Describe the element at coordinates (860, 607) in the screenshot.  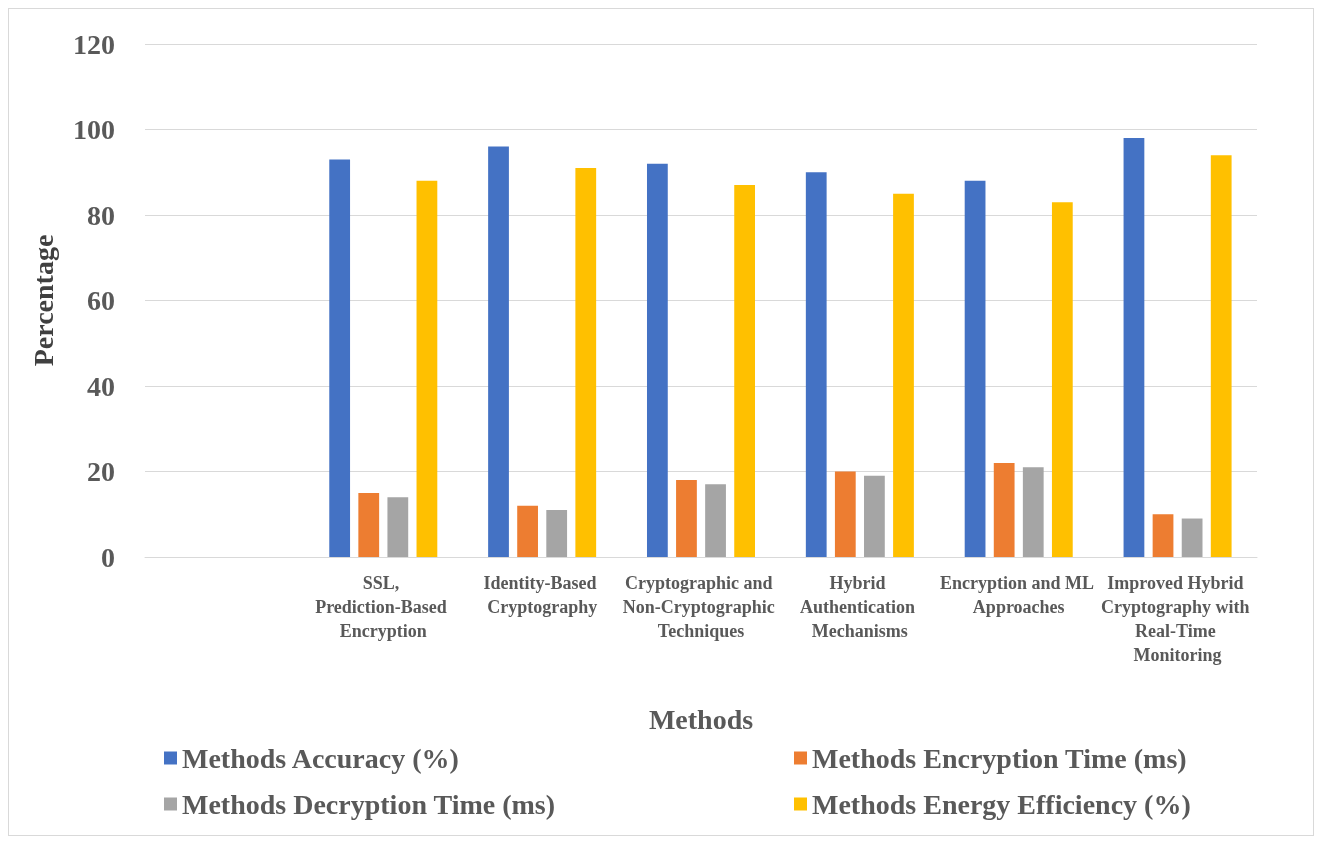
I see `x-tick-label: Hybrid Authentication Mechanisms` at that location.